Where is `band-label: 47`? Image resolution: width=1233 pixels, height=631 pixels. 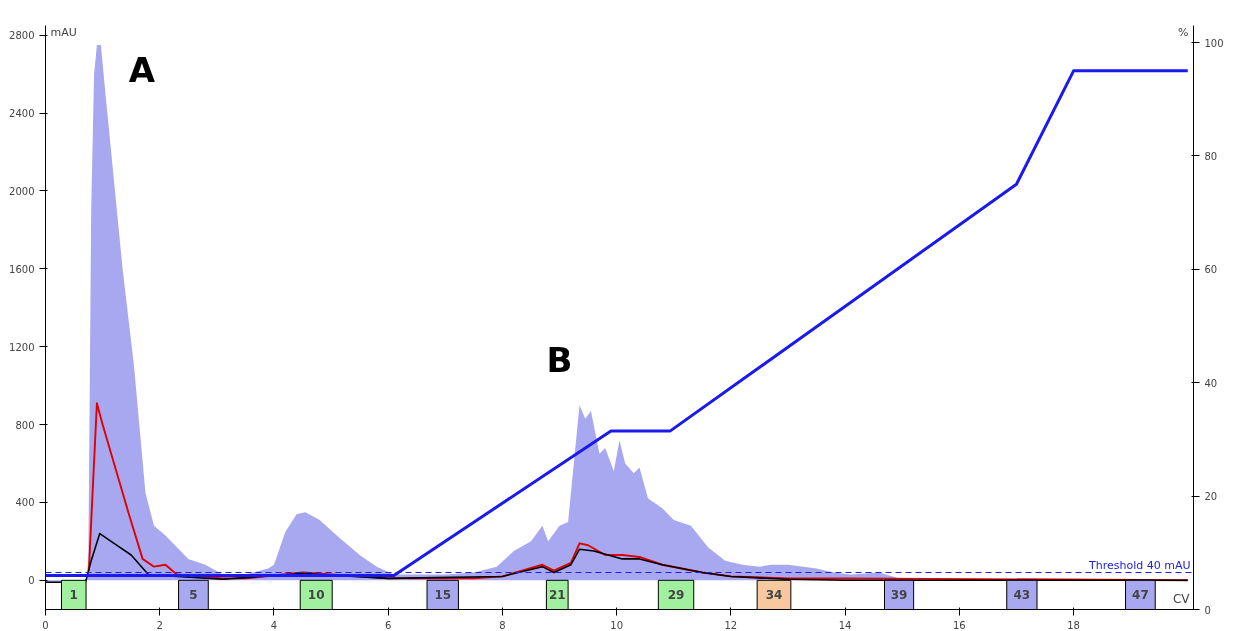
band-label: 47 is located at coordinates (1140, 595).